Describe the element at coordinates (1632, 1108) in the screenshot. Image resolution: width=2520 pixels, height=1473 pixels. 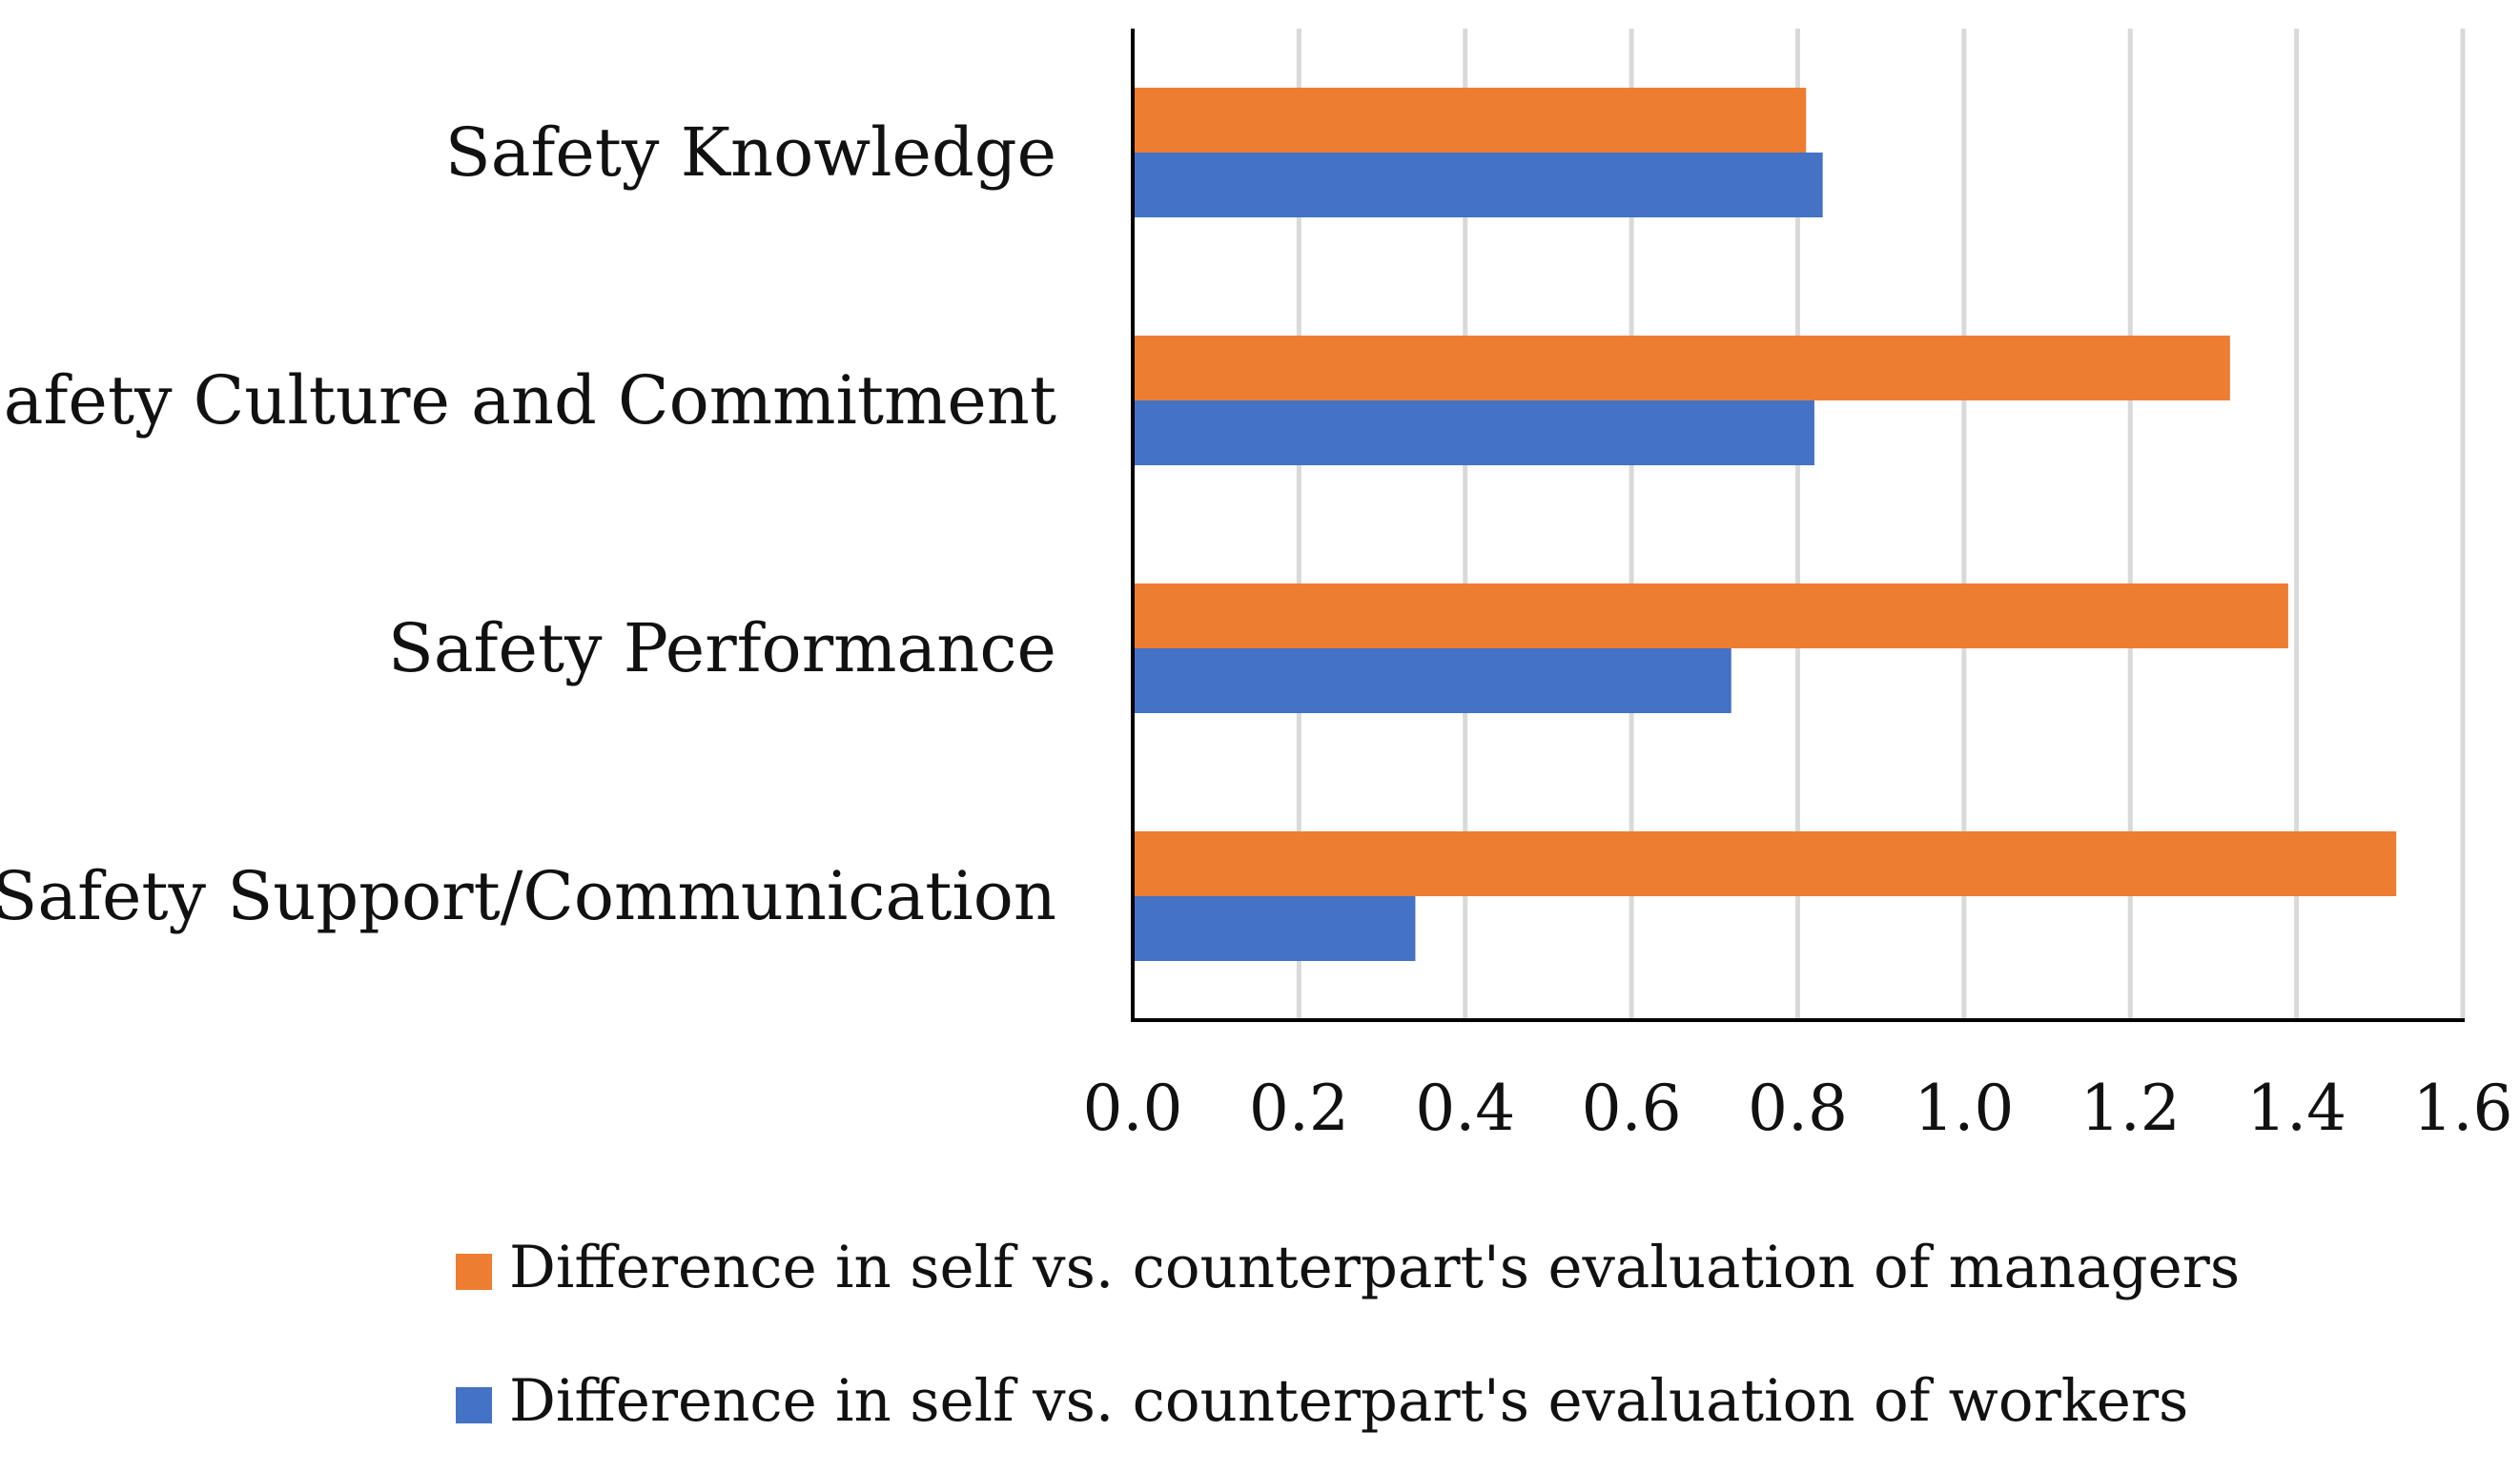
I see `x-tick-label: 0.6` at that location.